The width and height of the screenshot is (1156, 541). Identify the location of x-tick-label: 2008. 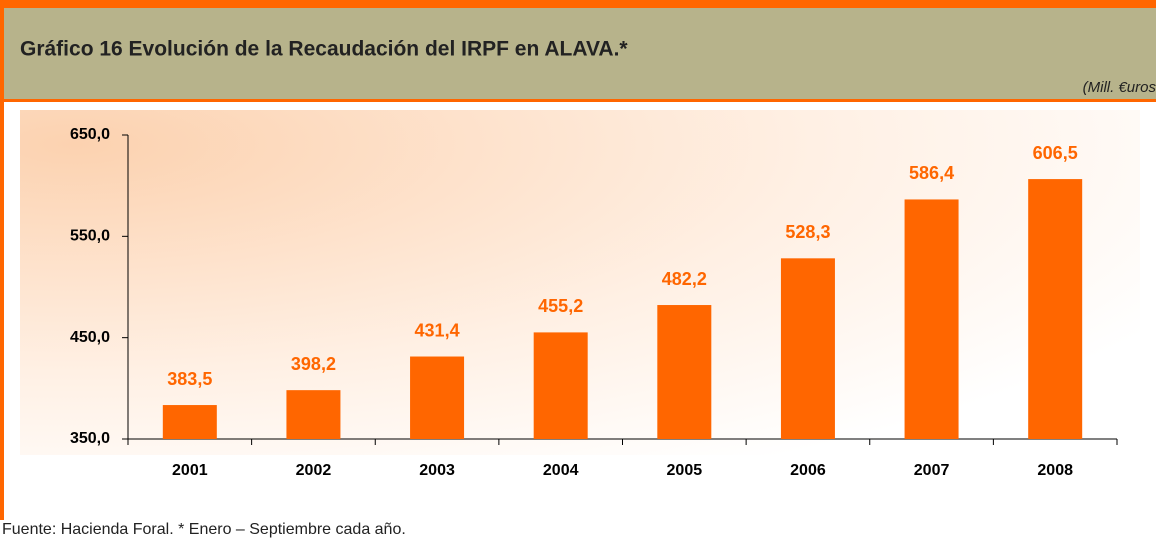
(1055, 470).